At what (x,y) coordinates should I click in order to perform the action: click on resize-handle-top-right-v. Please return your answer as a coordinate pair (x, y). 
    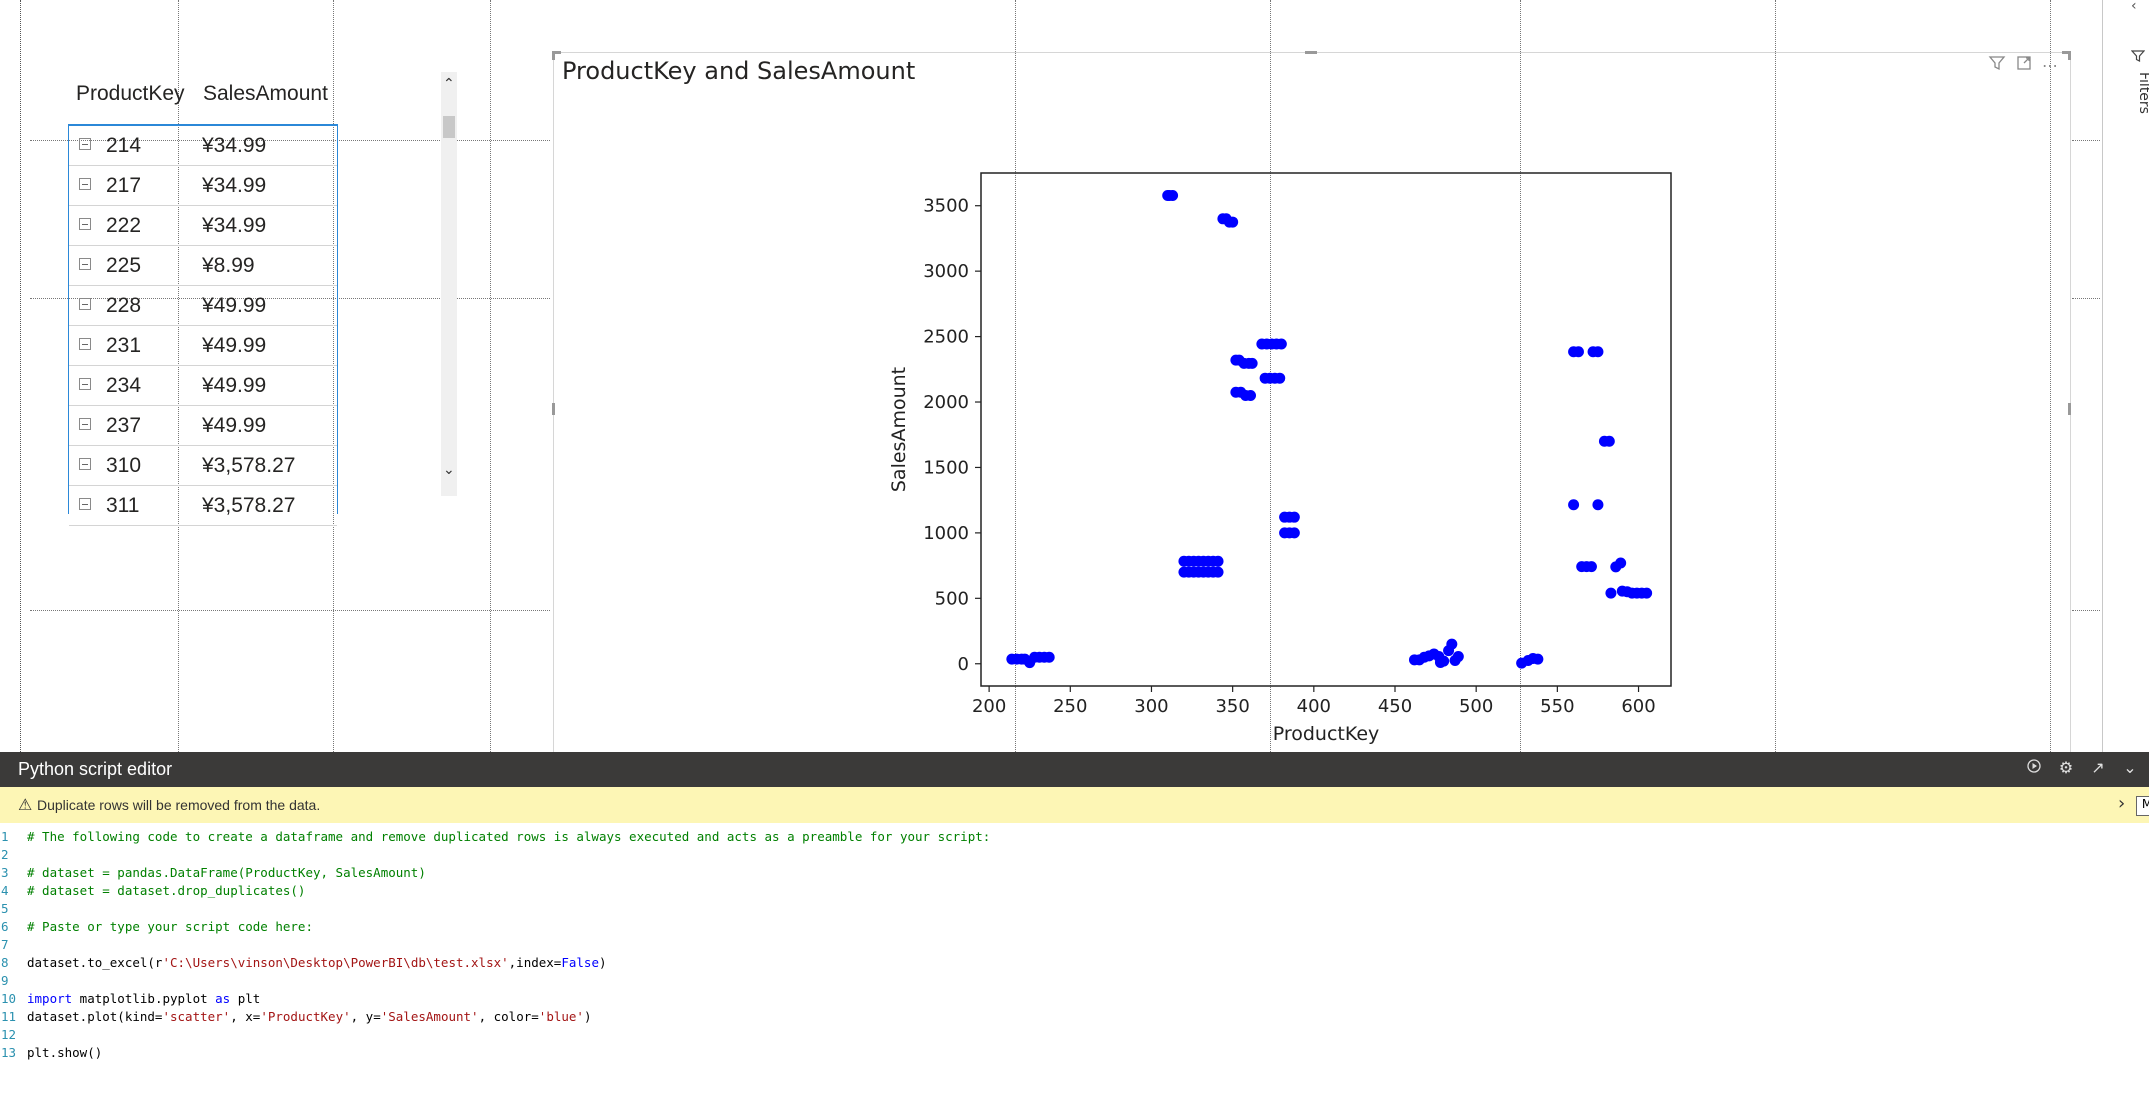
    Looking at the image, I should click on (2069, 55).